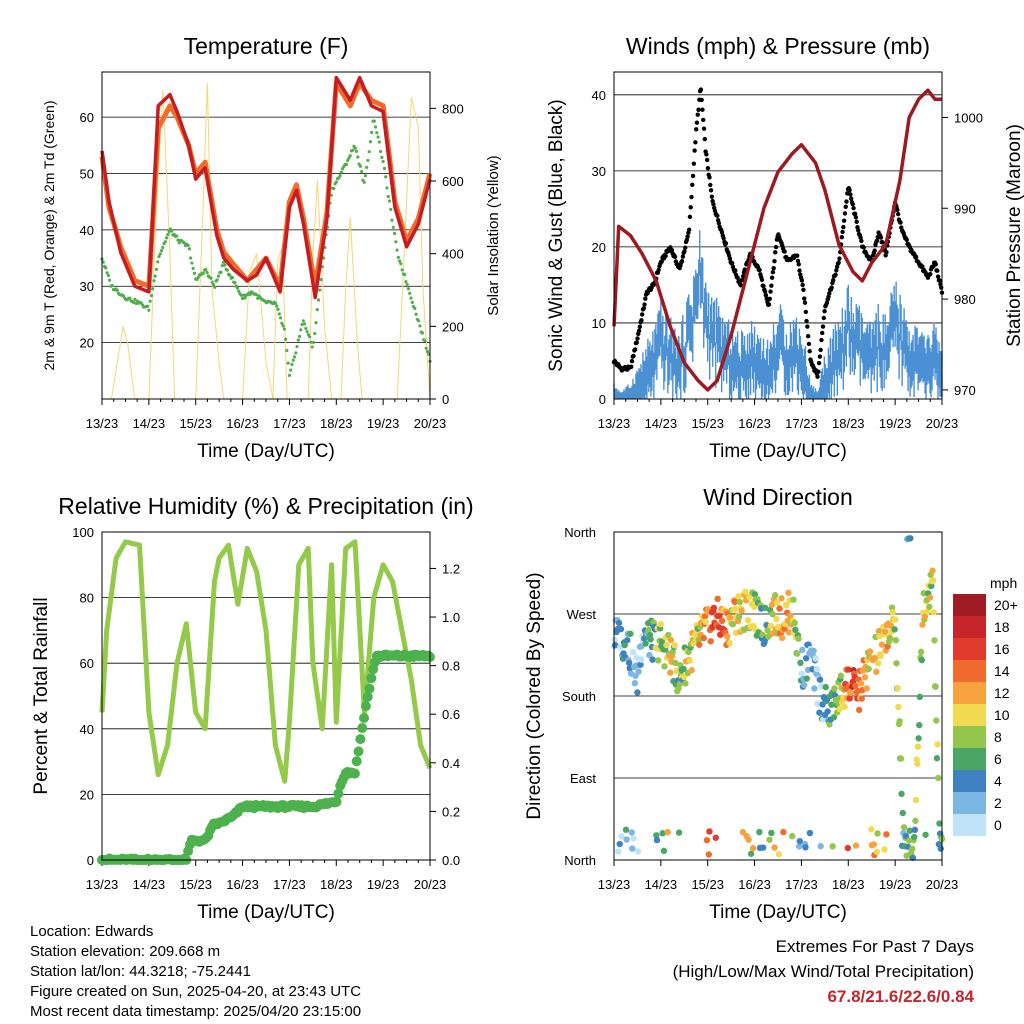 The width and height of the screenshot is (1024, 1024). I want to click on y-tick-label: 100, so click(83, 532).